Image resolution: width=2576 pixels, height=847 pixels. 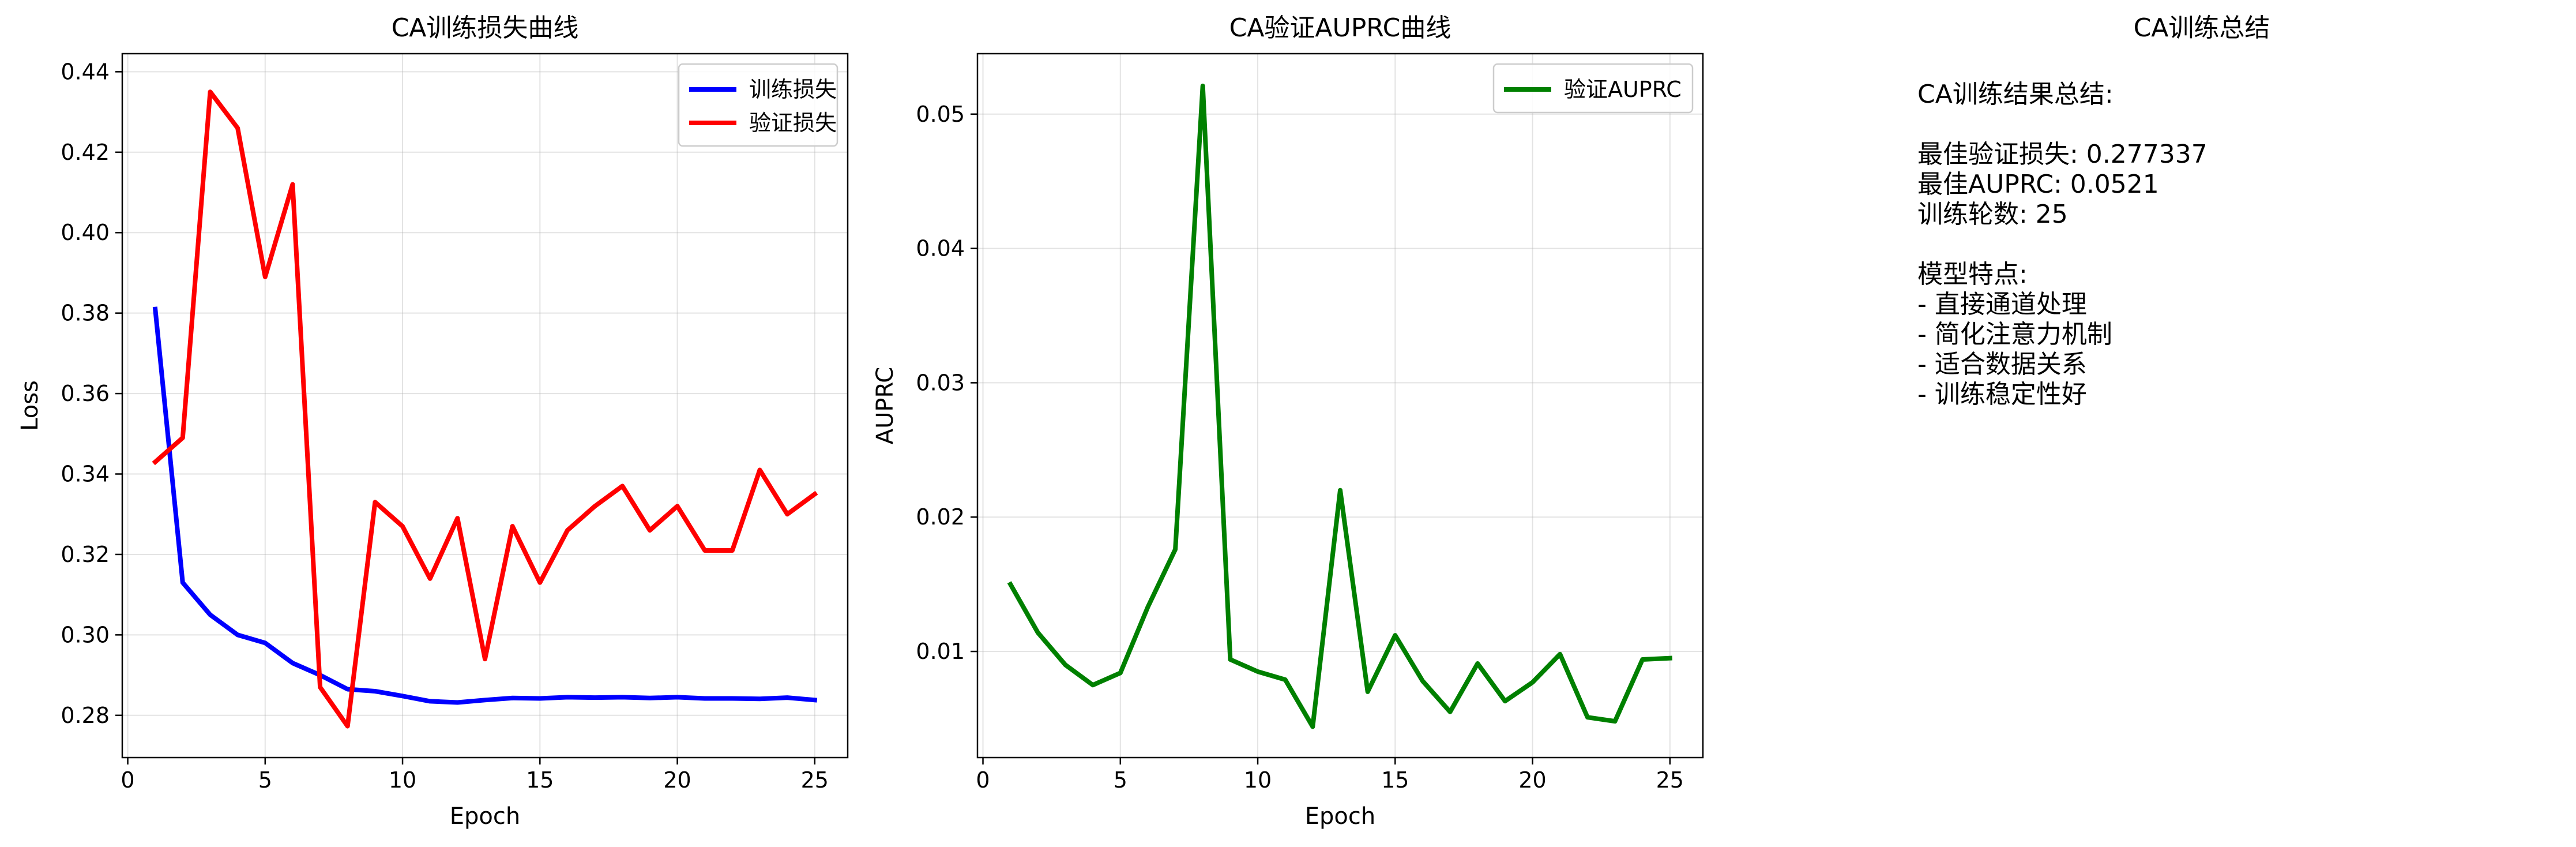 I want to click on summary-line: 最佳AUPRC: 0.0521, so click(x=2038, y=185).